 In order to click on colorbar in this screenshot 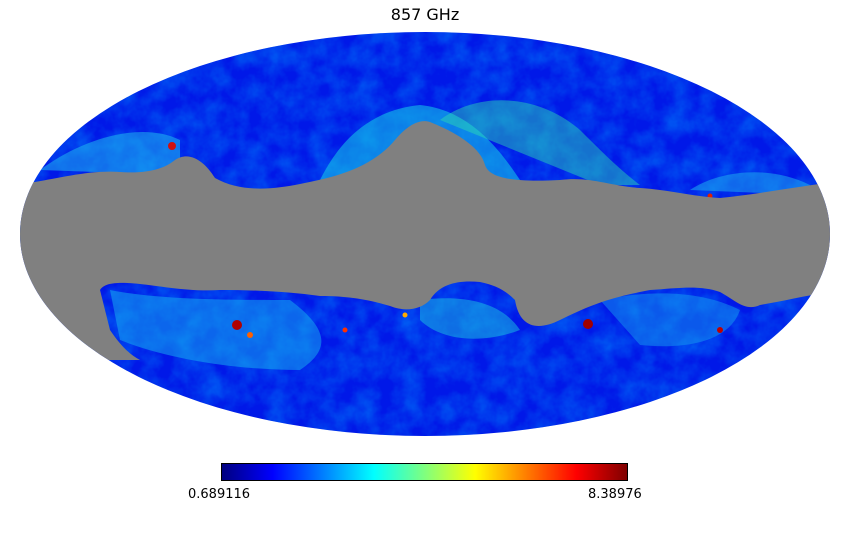, I will do `click(424, 472)`.